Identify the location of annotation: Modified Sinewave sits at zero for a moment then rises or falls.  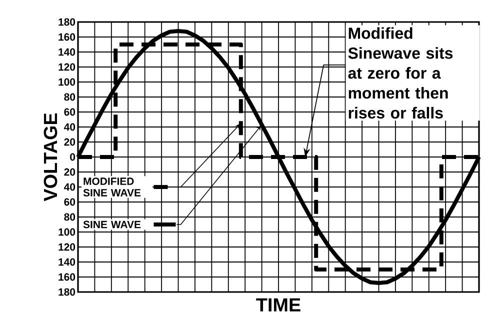
(400, 73).